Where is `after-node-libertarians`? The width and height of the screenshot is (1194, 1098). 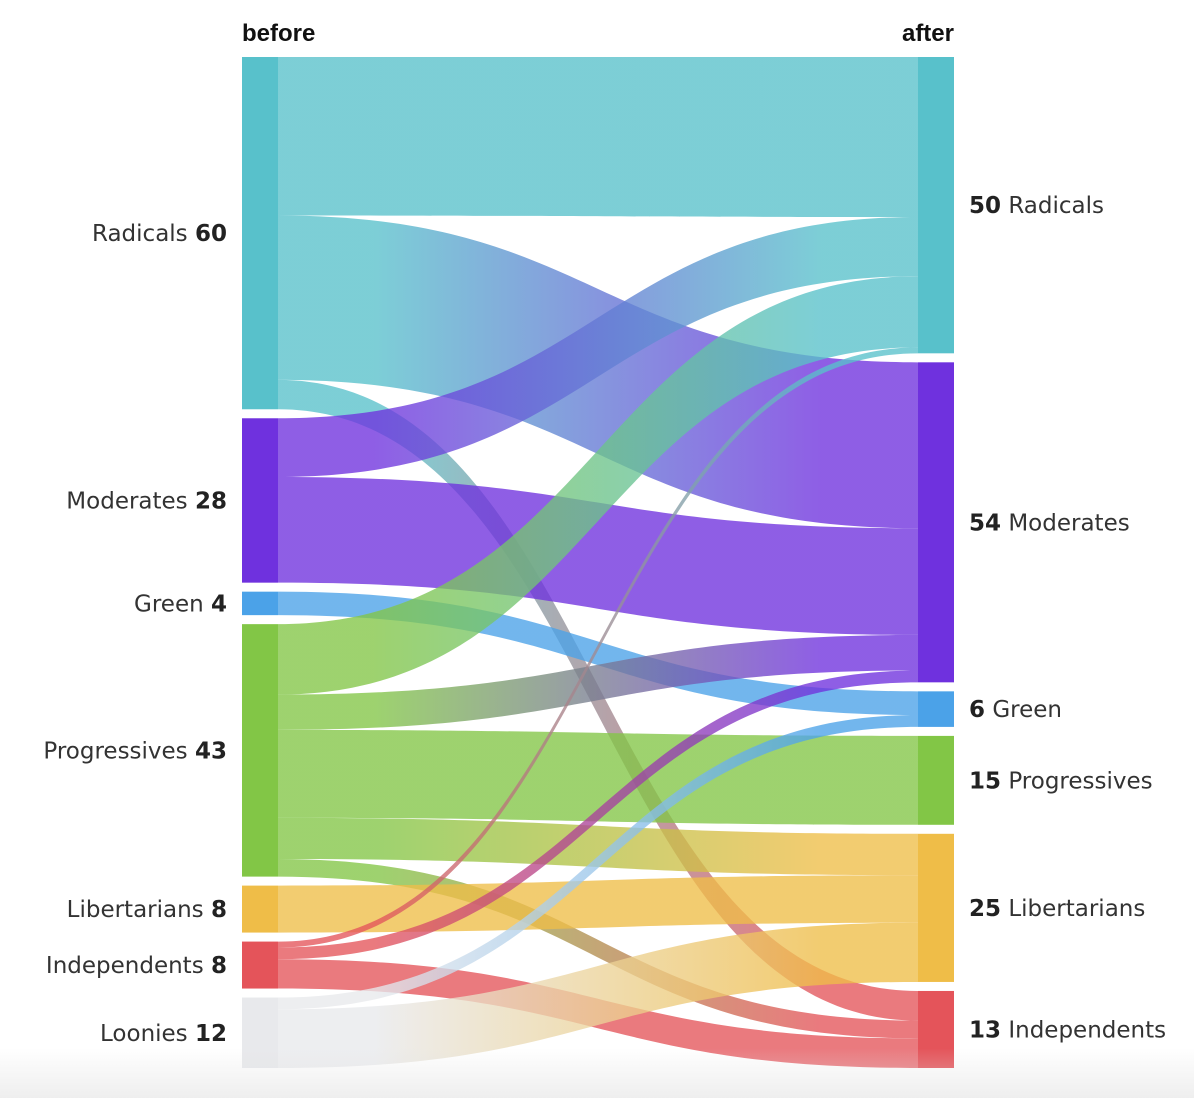 after-node-libertarians is located at coordinates (936, 907).